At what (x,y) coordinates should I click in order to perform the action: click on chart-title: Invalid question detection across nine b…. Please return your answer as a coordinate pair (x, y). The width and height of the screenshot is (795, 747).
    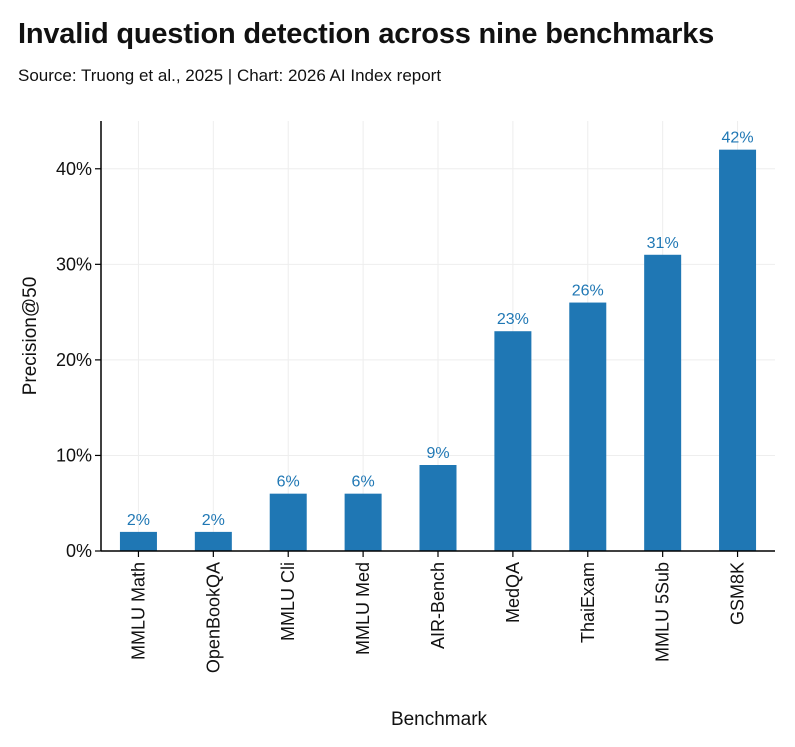
    Looking at the image, I should click on (366, 34).